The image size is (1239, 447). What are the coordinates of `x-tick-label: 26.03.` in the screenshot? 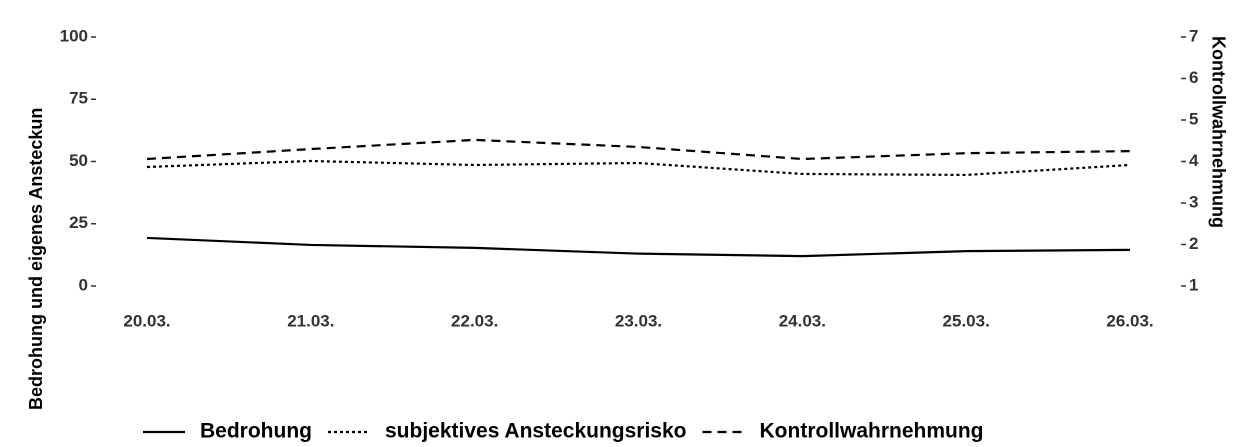 It's located at (1129, 320).